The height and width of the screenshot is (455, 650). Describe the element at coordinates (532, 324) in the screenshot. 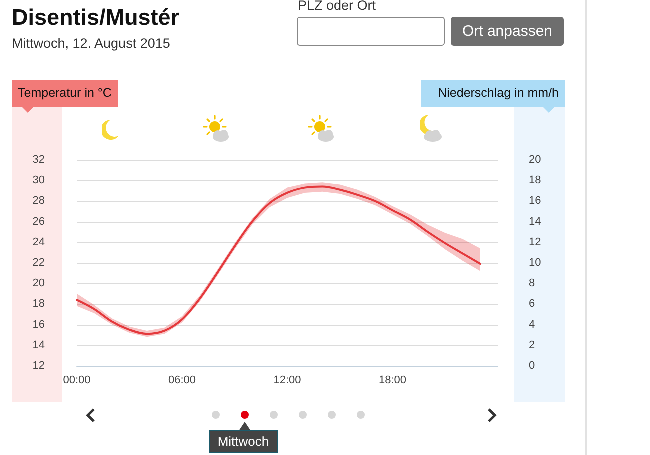

I see `y2-tick-label: 4` at that location.